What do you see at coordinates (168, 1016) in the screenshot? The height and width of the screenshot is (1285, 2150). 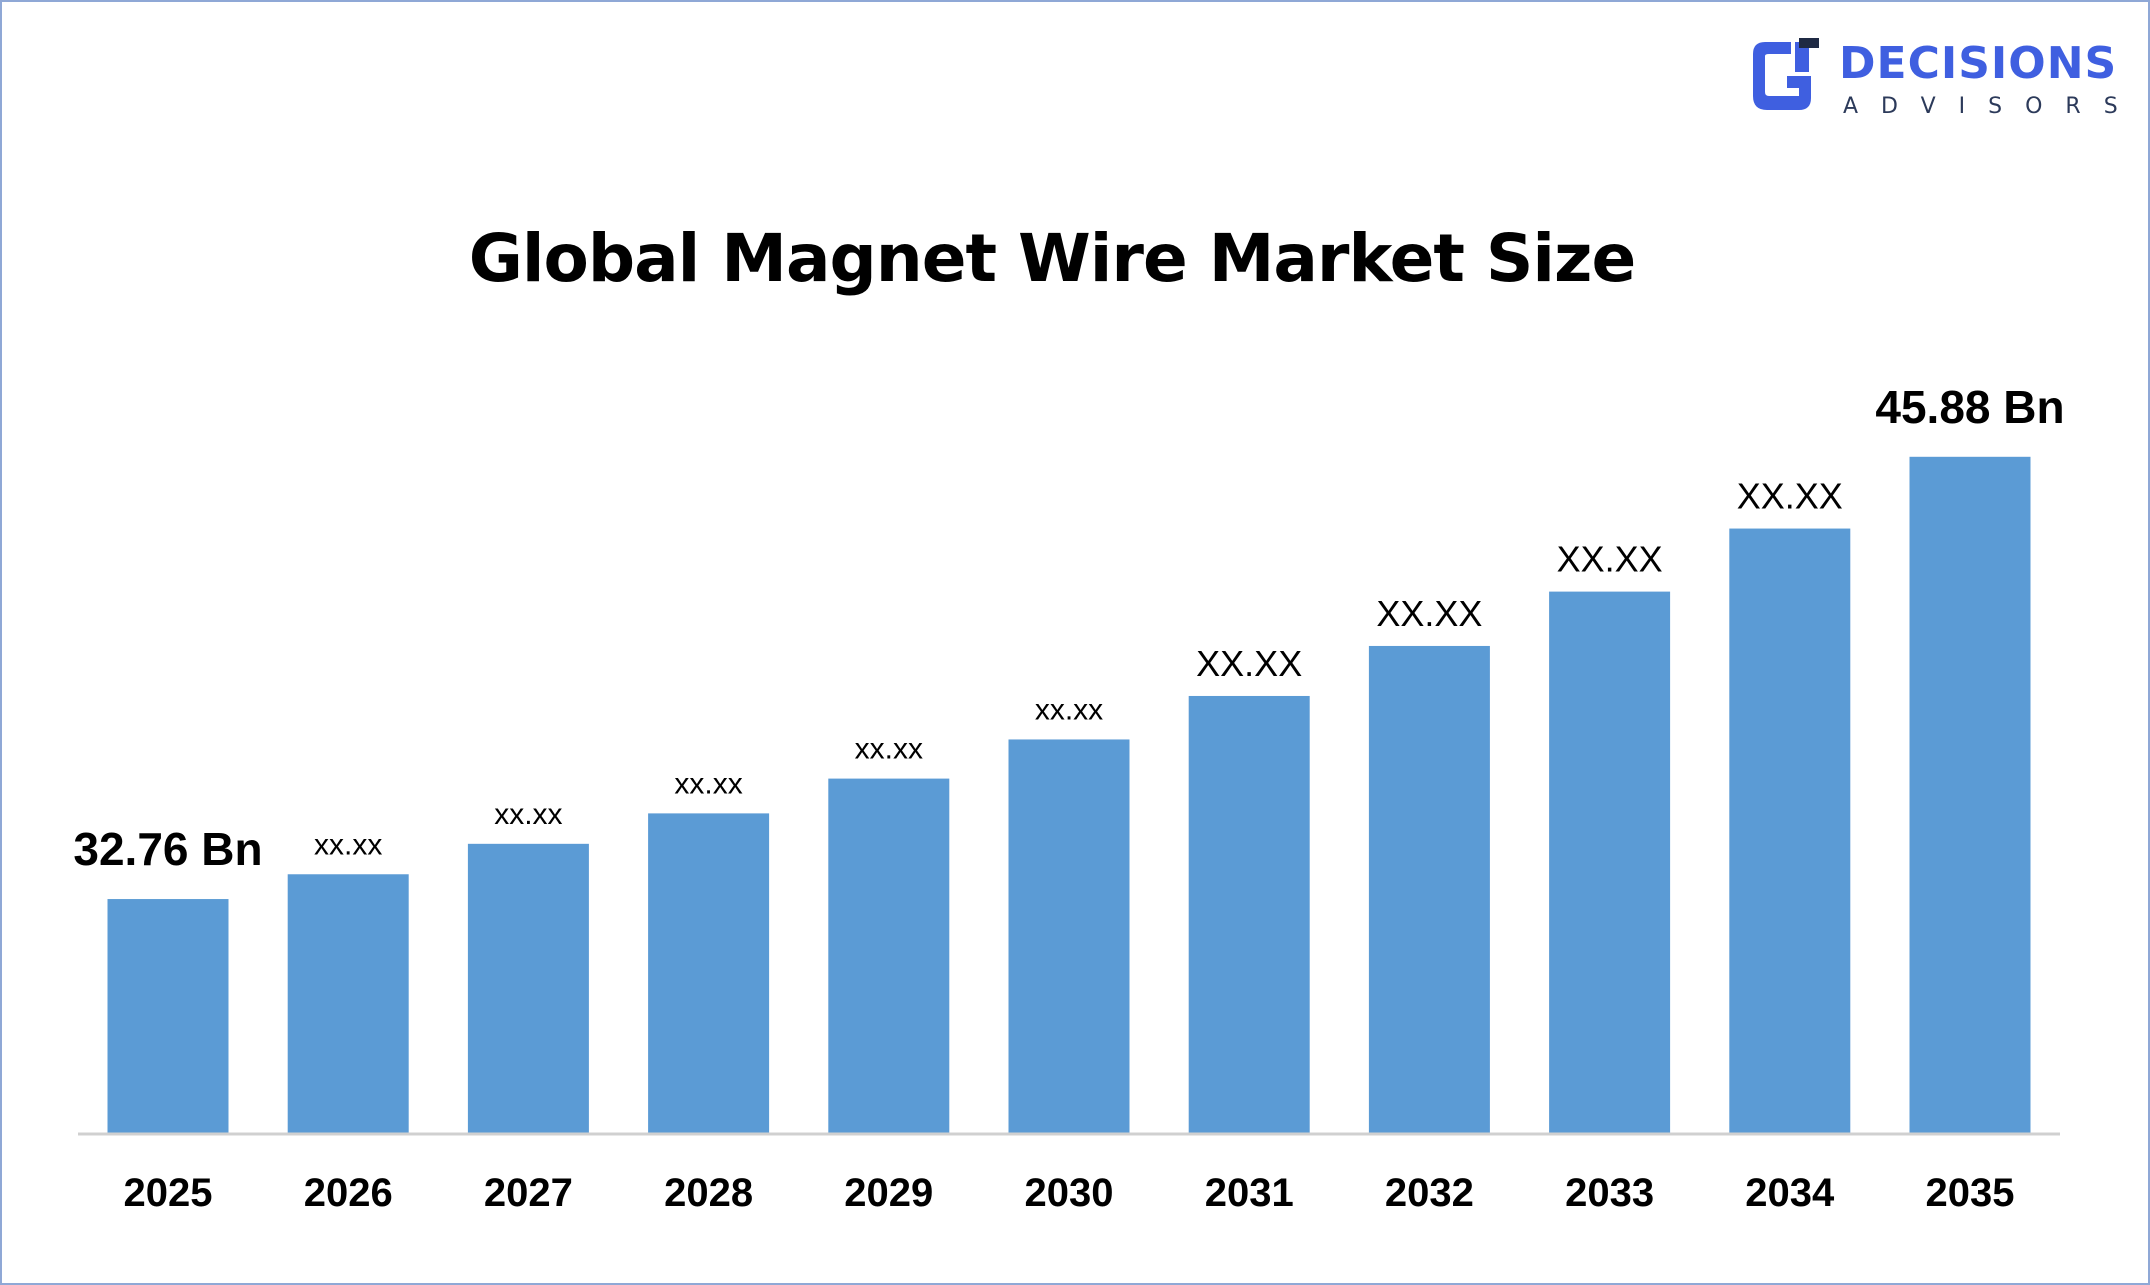 I see `bar-2025` at bounding box center [168, 1016].